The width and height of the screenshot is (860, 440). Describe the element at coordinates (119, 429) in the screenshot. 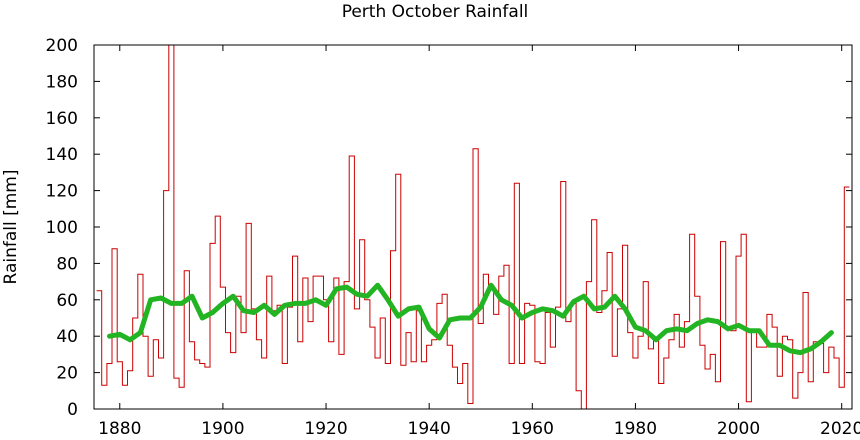

I see `x-tick-label: 1880` at that location.